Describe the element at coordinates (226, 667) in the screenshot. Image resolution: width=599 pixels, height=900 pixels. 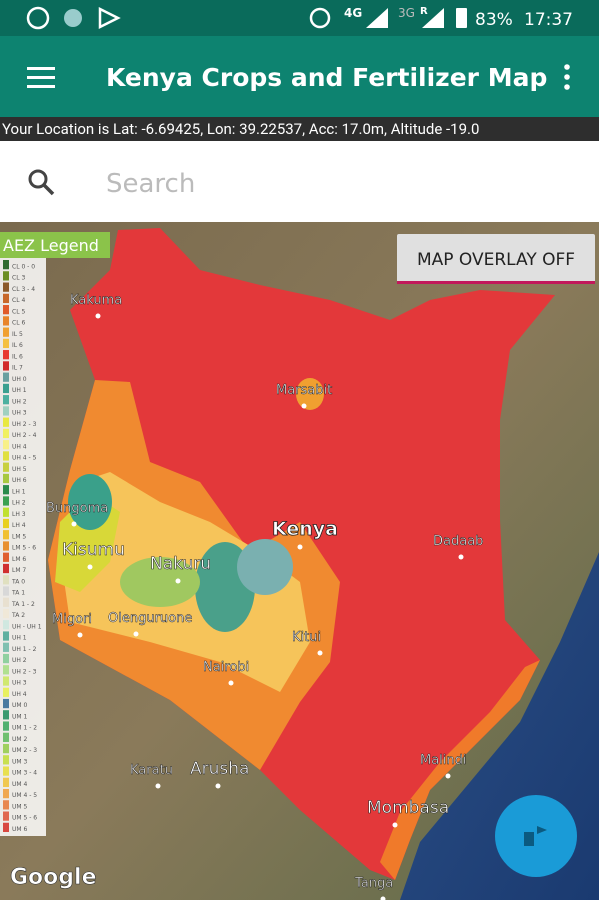
I see `place-label: Nairobi` at that location.